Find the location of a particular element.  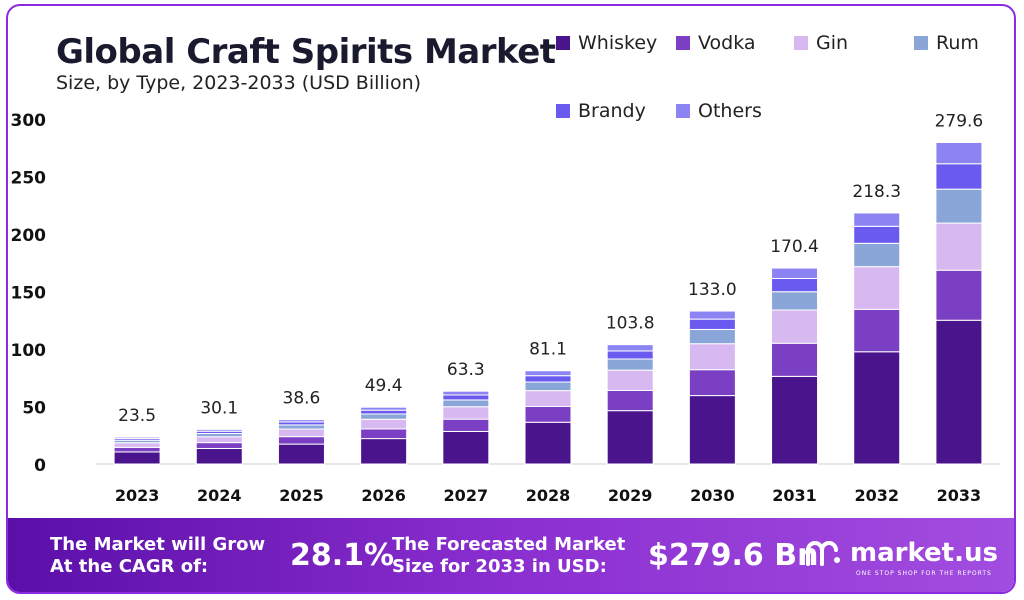

legend-item-others: Others is located at coordinates (719, 111).